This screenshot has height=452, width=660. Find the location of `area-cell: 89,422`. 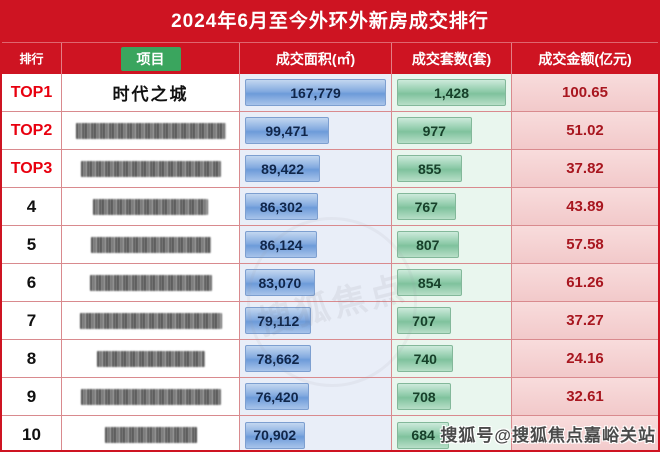

area-cell: 89,422 is located at coordinates (316, 168).